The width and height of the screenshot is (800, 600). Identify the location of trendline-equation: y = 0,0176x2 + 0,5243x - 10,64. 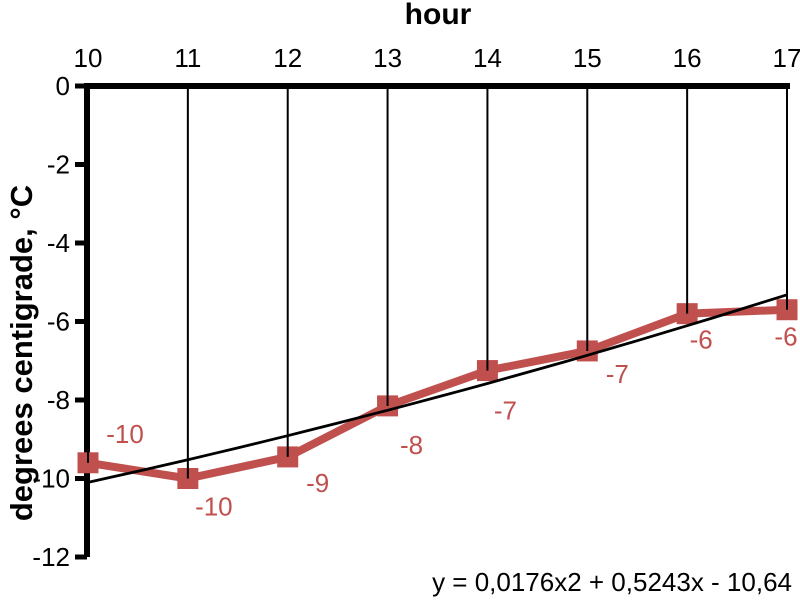
(612, 582).